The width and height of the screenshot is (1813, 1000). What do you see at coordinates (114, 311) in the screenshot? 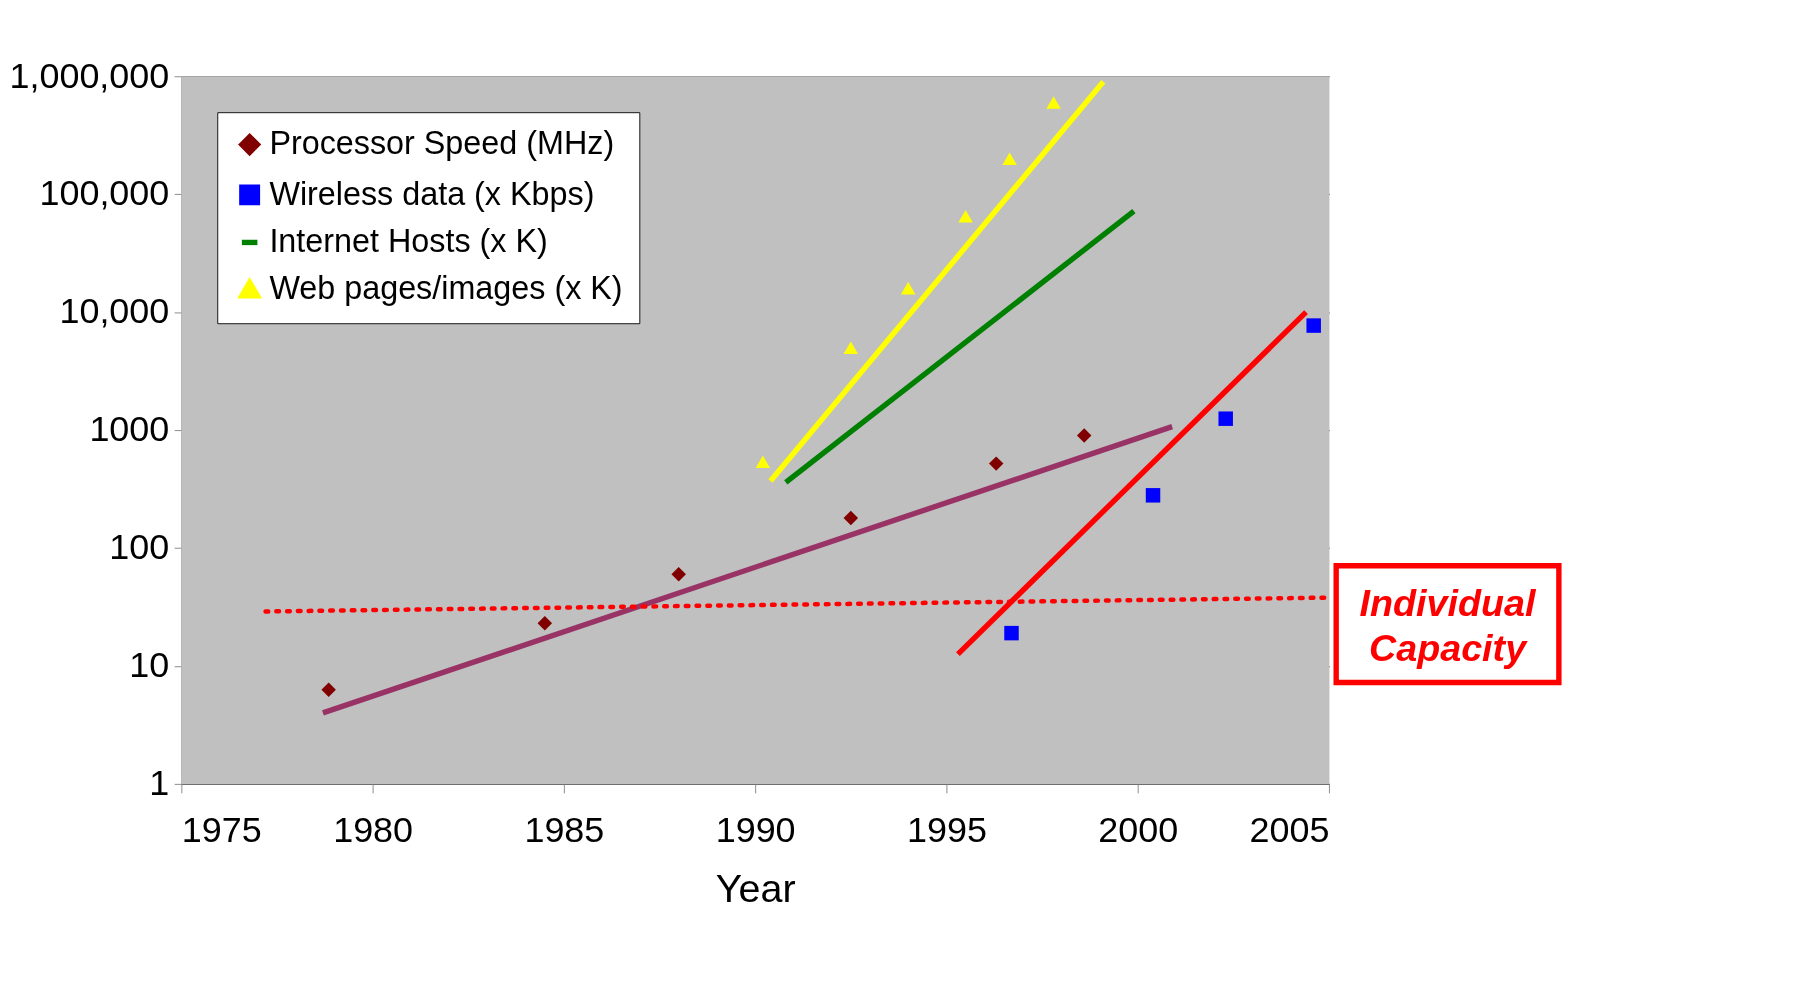
I see `y-tick-label: 10,000` at bounding box center [114, 311].